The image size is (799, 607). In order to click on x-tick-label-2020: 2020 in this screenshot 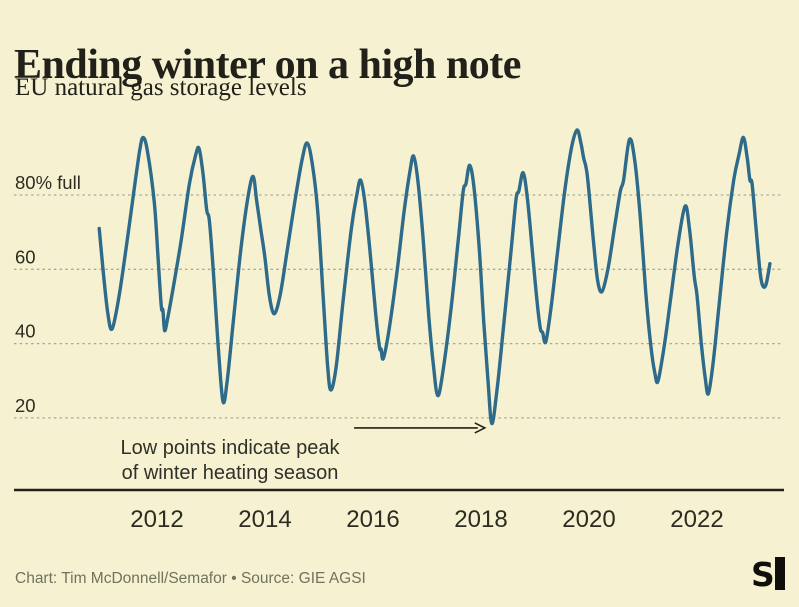, I will do `click(588, 519)`.